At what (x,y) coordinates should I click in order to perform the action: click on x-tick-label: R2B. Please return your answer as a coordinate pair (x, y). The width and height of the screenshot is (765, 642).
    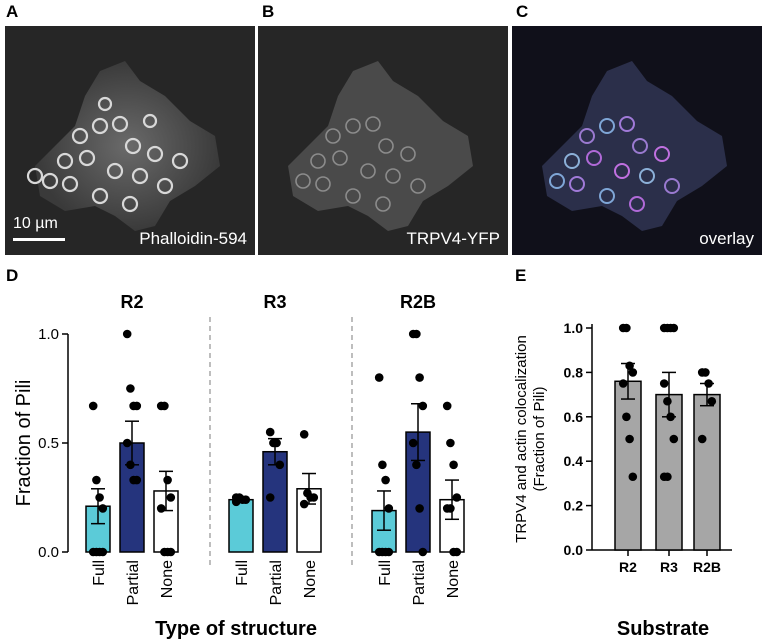
    Looking at the image, I should click on (707, 567).